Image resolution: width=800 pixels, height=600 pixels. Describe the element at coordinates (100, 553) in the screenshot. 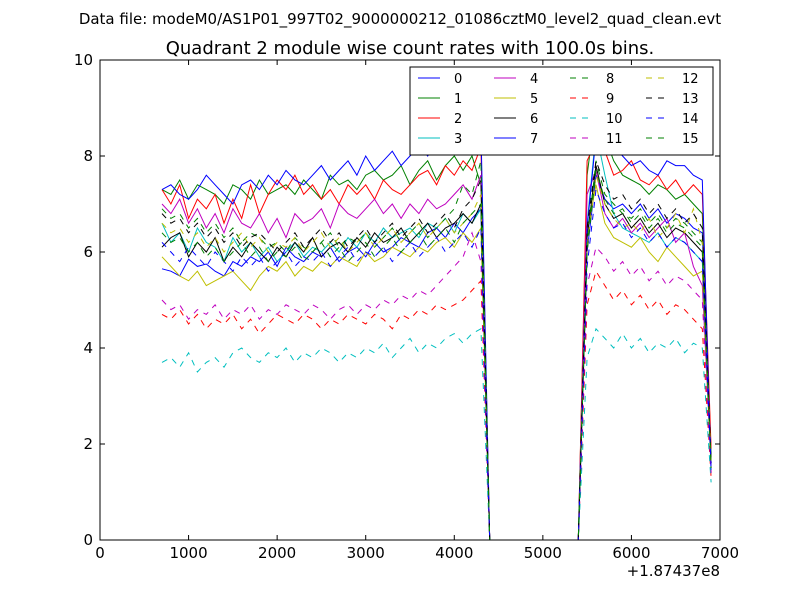

I see `x-tick-label: 0` at that location.